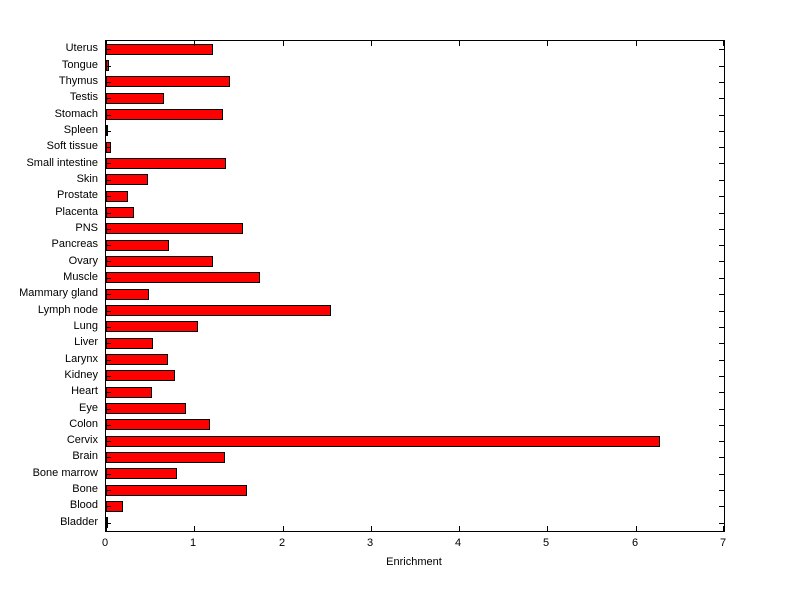 Image resolution: width=800 pixels, height=599 pixels. What do you see at coordinates (152, 326) in the screenshot?
I see `bar-lung` at bounding box center [152, 326].